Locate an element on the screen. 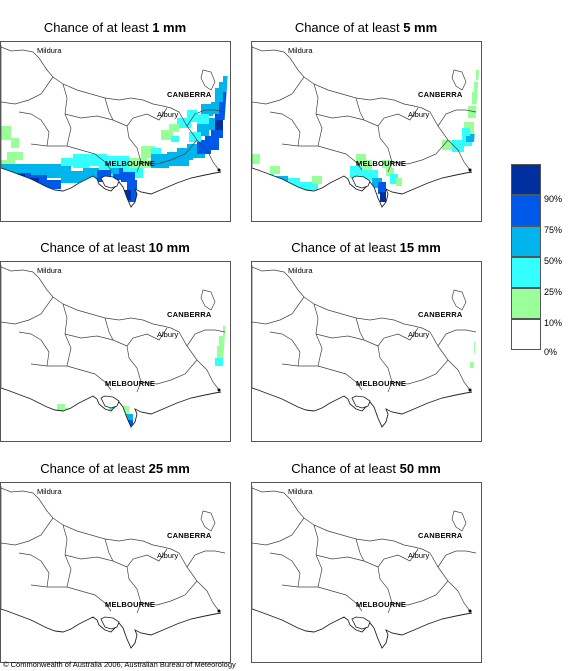 This screenshot has width=570, height=671. legend-label-25: 25% is located at coordinates (553, 292).